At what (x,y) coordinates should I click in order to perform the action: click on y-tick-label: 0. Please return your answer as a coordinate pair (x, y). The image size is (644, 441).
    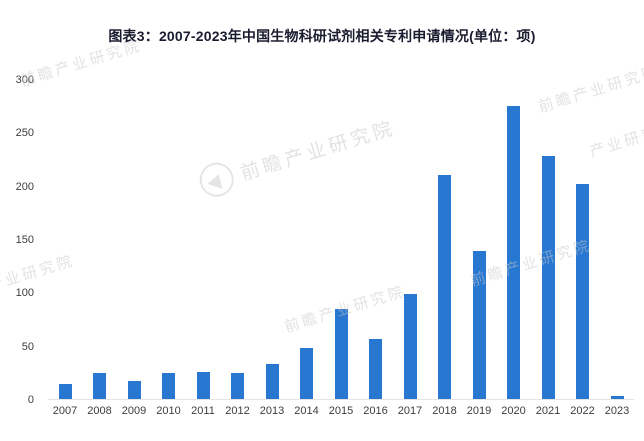
    Looking at the image, I should click on (30, 400).